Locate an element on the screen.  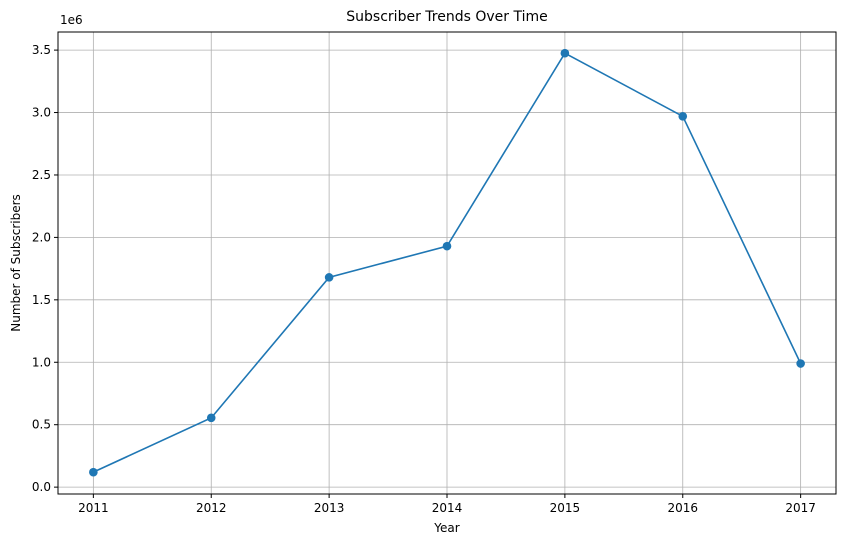
x-tick-label: 2013 is located at coordinates (329, 508).